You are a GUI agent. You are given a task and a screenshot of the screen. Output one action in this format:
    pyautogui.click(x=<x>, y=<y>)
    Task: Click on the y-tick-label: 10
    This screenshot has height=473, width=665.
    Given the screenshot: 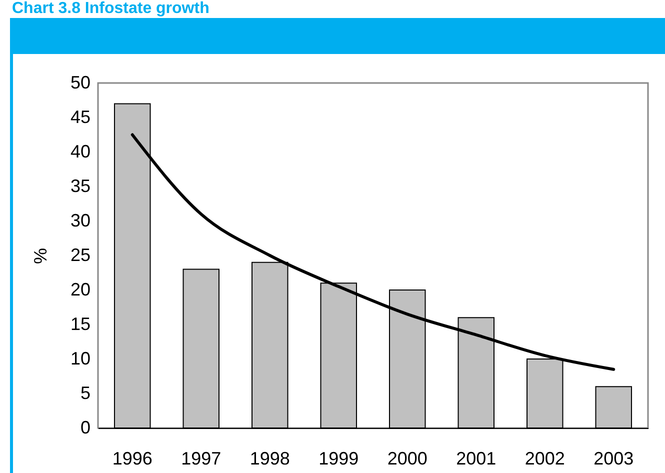 What is the action you would take?
    pyautogui.click(x=80, y=358)
    